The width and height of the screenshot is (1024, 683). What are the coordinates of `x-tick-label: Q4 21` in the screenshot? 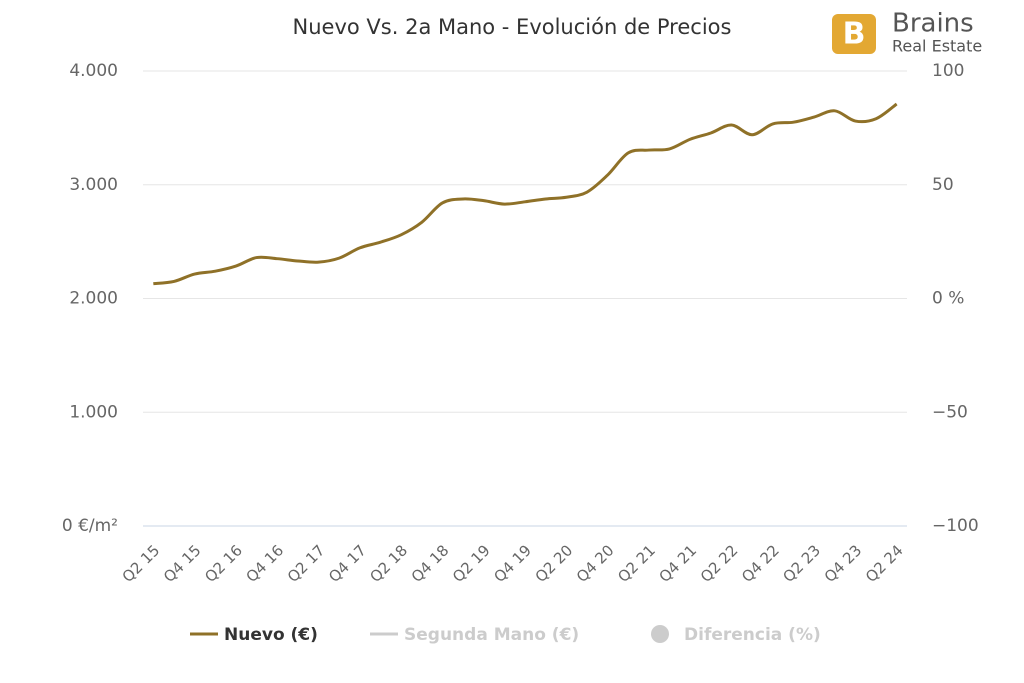 It's located at (677, 563).